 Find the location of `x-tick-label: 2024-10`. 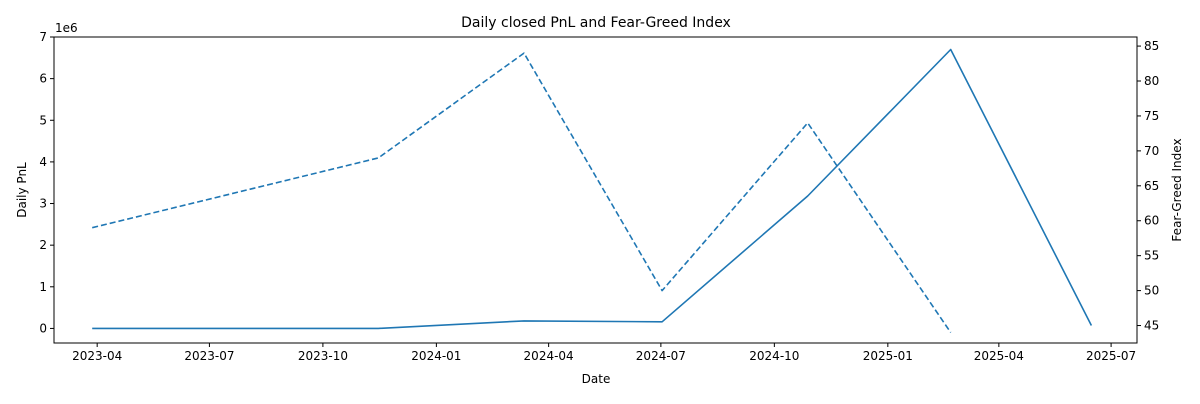

x-tick-label: 2024-10 is located at coordinates (774, 356).